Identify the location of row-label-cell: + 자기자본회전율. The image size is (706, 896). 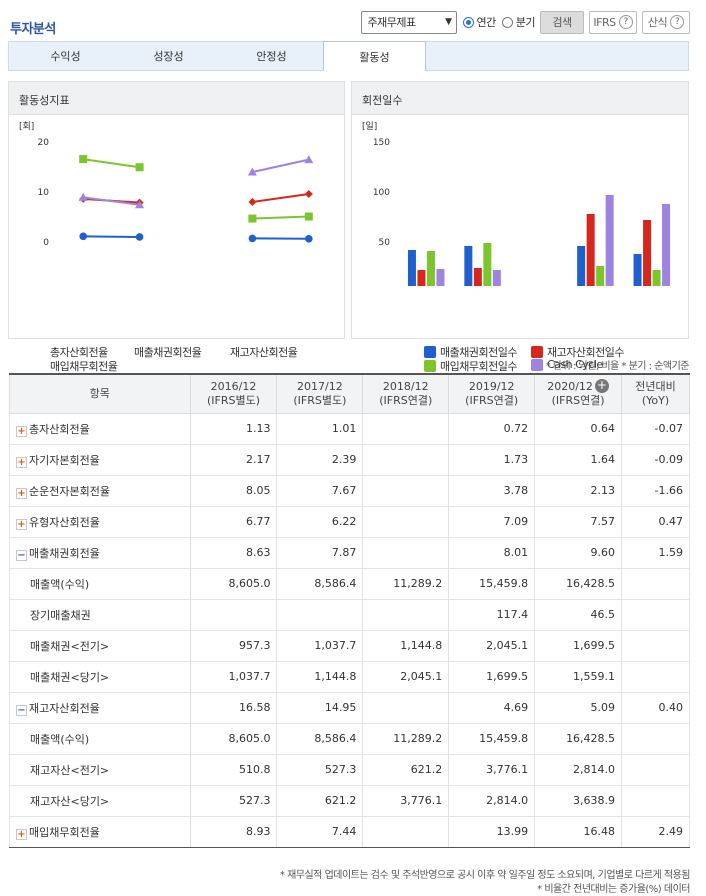
(100, 459).